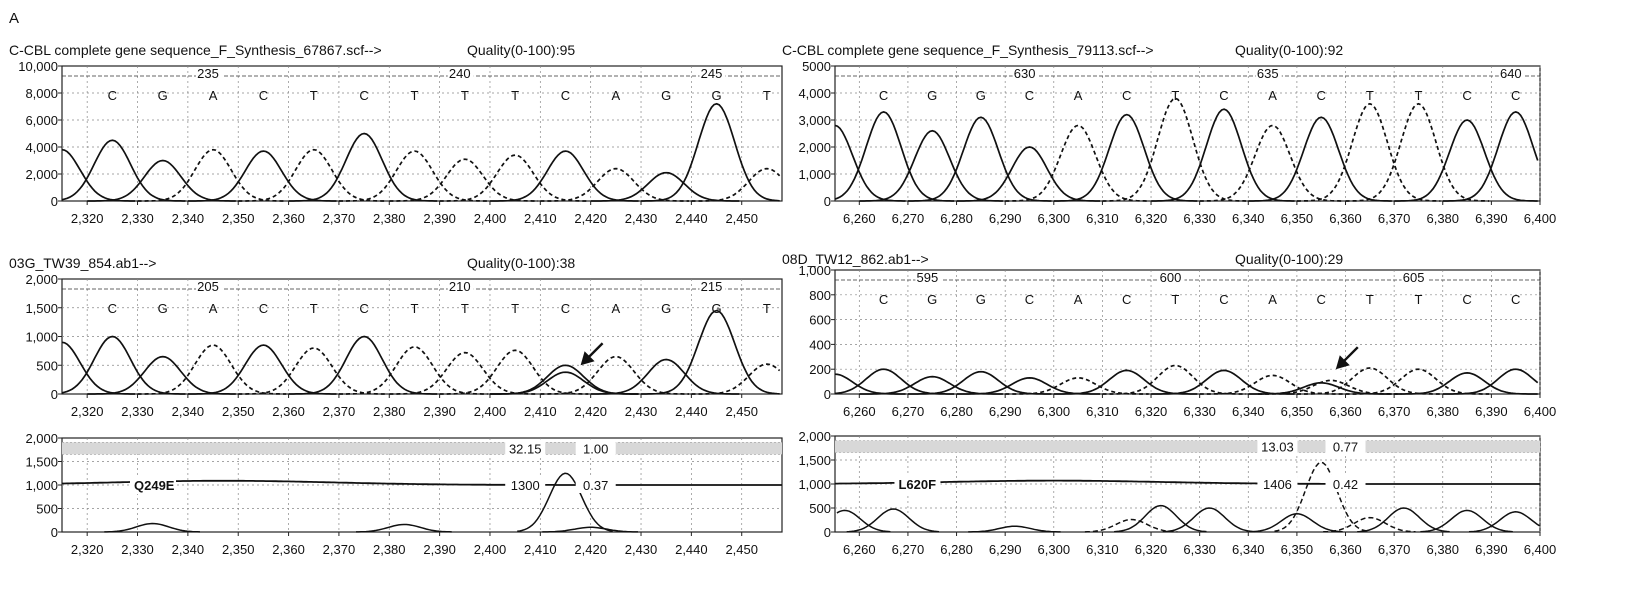 This screenshot has height=605, width=1638. What do you see at coordinates (1540, 218) in the screenshot?
I see `x-tick-label: 6,400` at bounding box center [1540, 218].